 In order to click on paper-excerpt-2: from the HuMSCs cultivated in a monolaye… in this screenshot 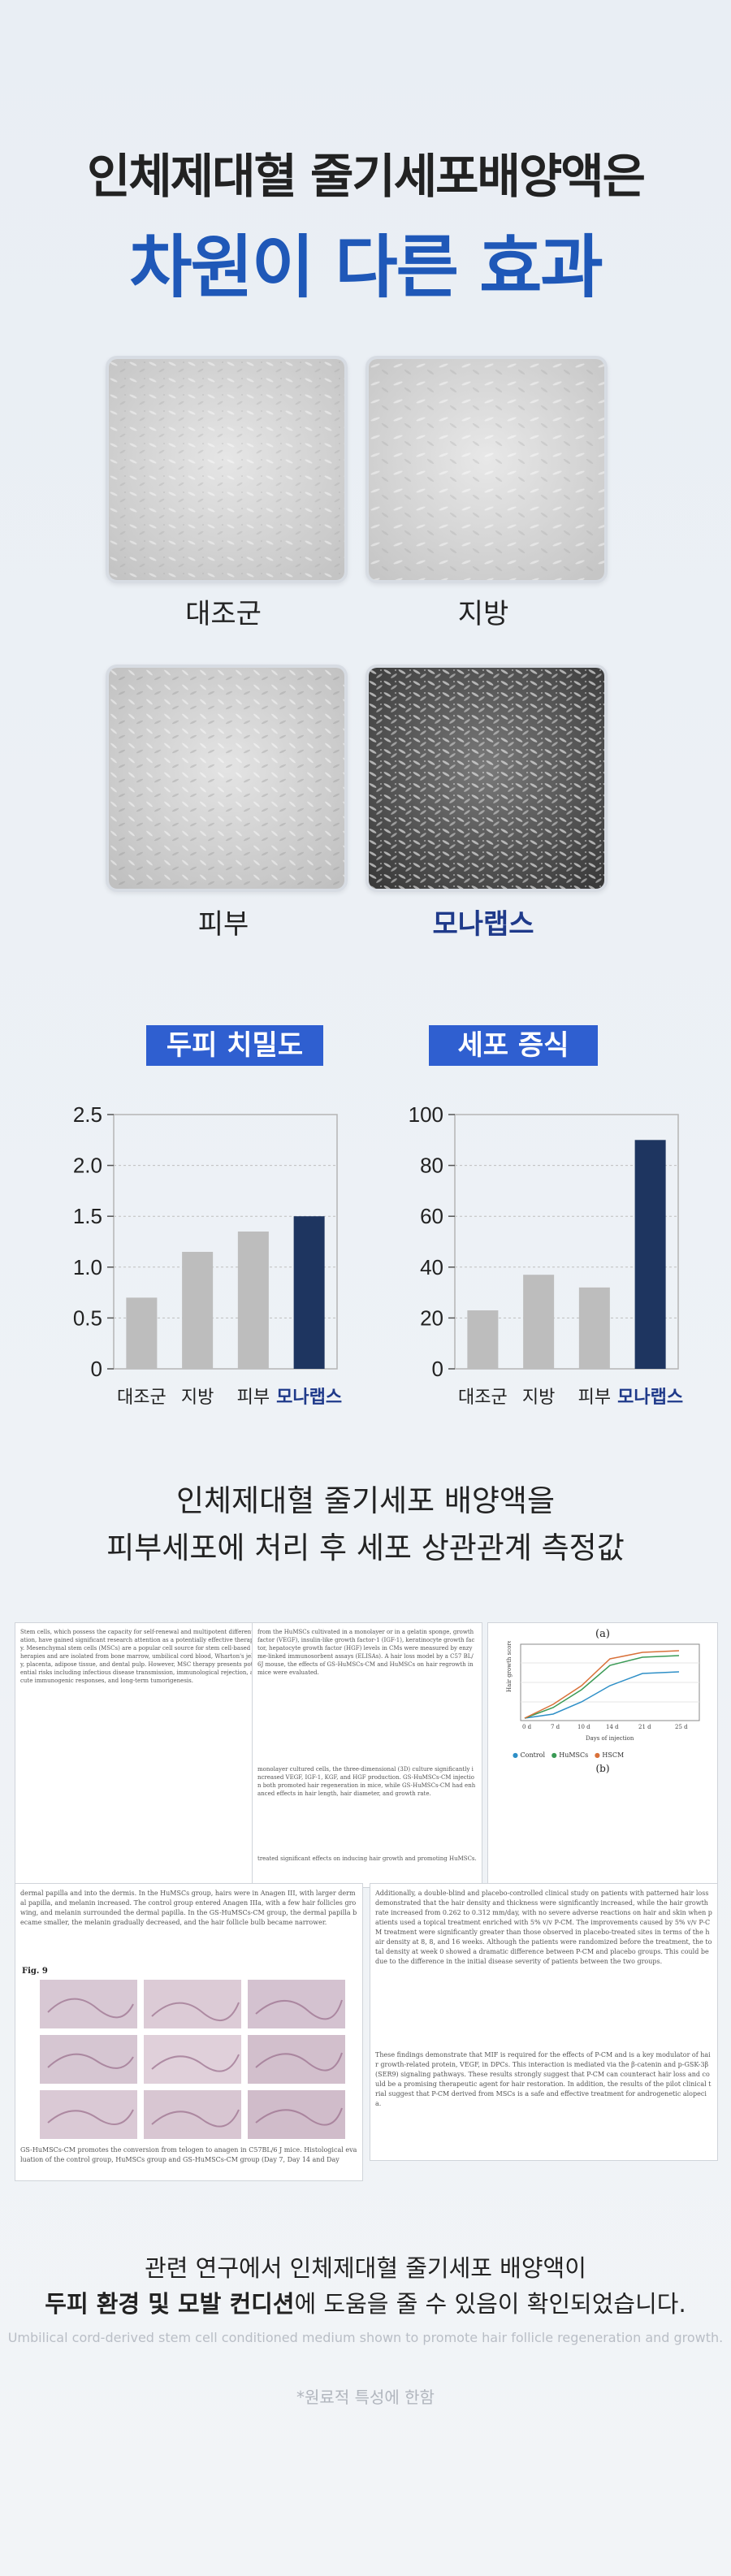, I will do `click(367, 1755)`.